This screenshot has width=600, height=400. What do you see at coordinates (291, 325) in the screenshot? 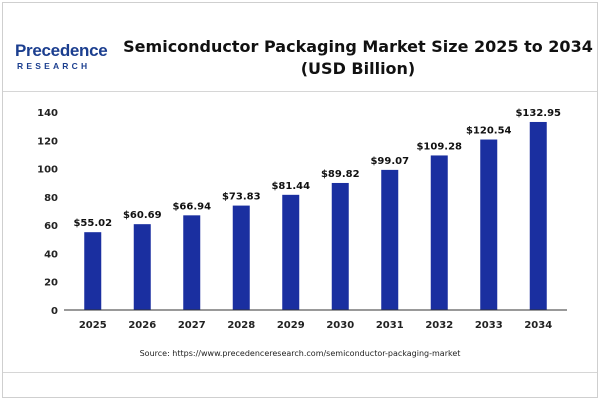
I see `x-tick-label: 2029` at bounding box center [291, 325].